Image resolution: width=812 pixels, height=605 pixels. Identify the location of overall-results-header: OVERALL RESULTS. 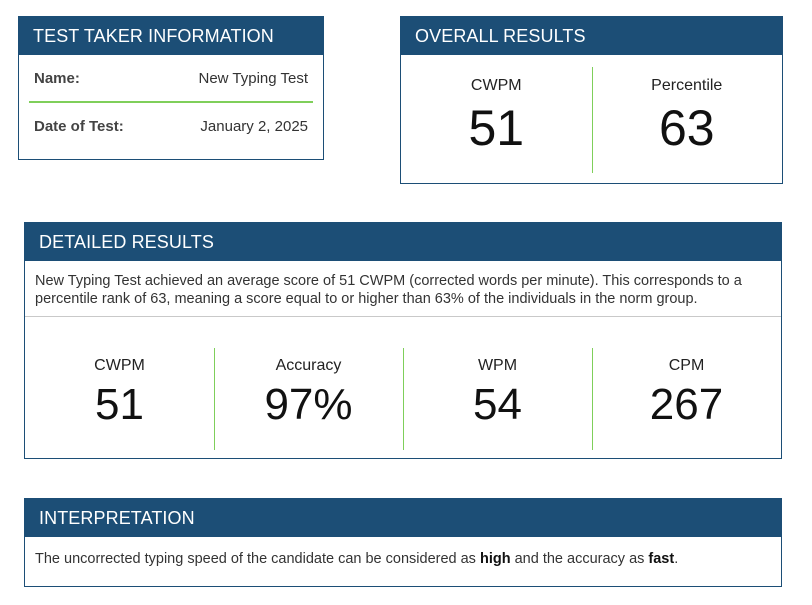
(591, 36).